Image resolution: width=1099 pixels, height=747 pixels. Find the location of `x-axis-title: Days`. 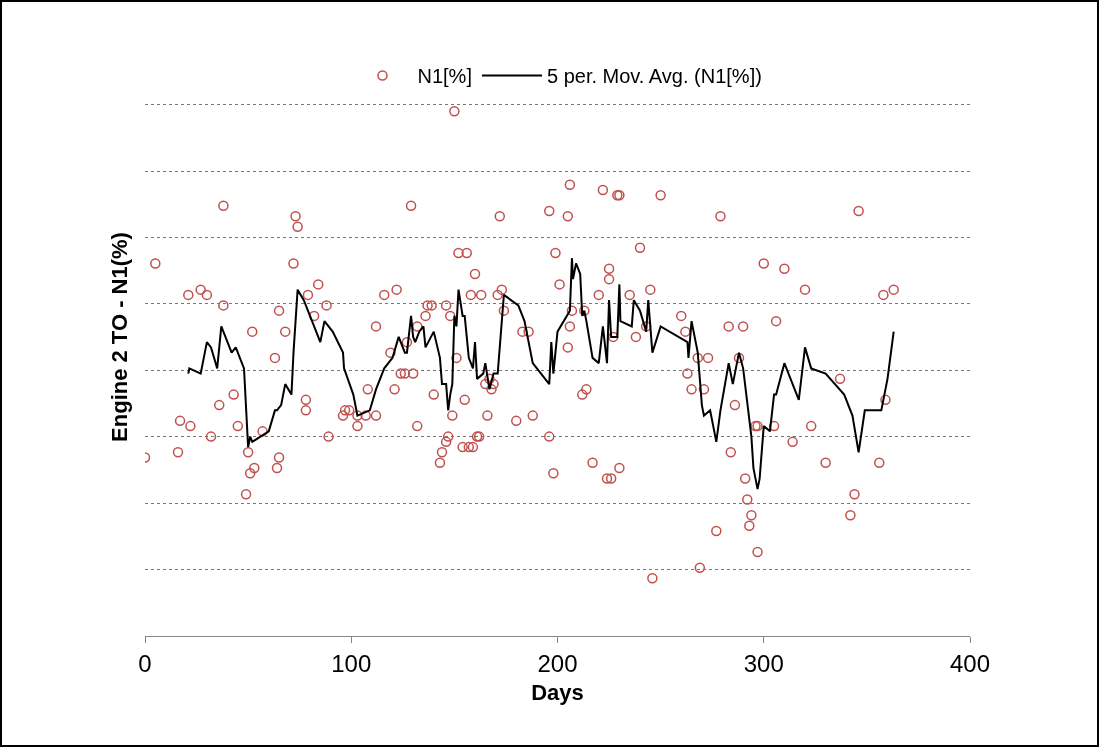

x-axis-title: Days is located at coordinates (557, 692).